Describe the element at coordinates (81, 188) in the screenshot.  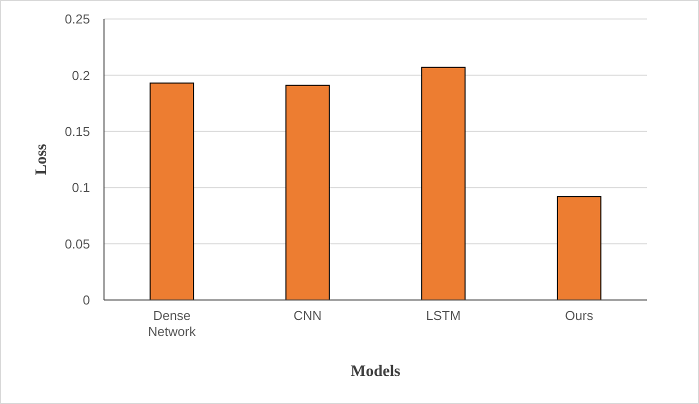
I see `y-tick-label: 0.1` at that location.